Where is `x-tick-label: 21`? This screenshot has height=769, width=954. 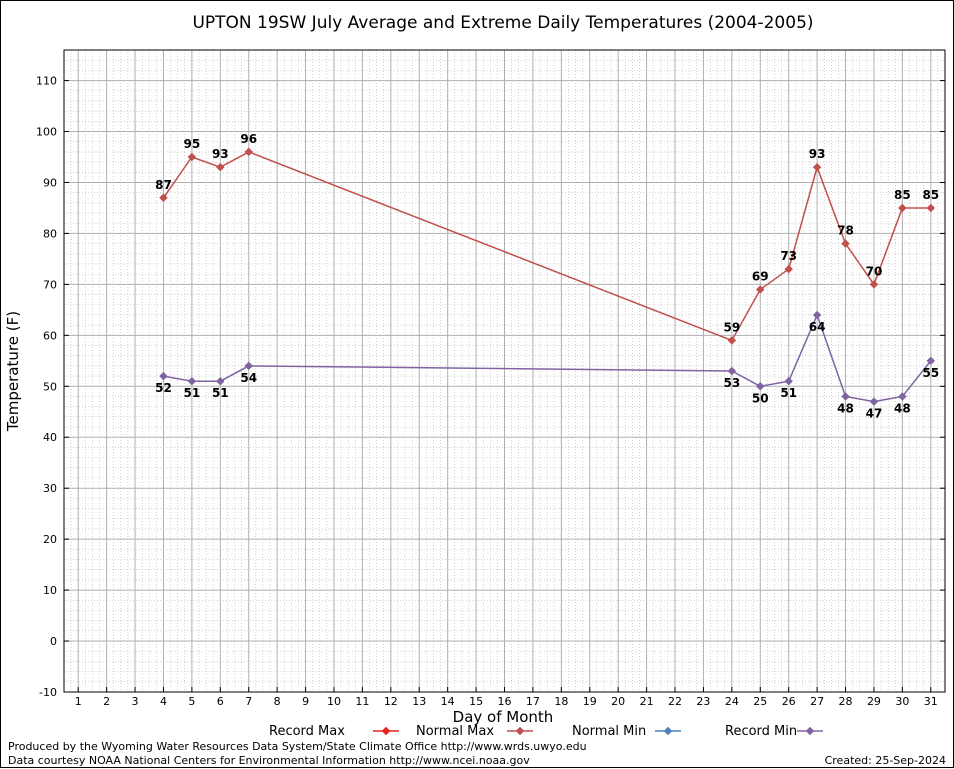
x-tick-label: 21 is located at coordinates (647, 701).